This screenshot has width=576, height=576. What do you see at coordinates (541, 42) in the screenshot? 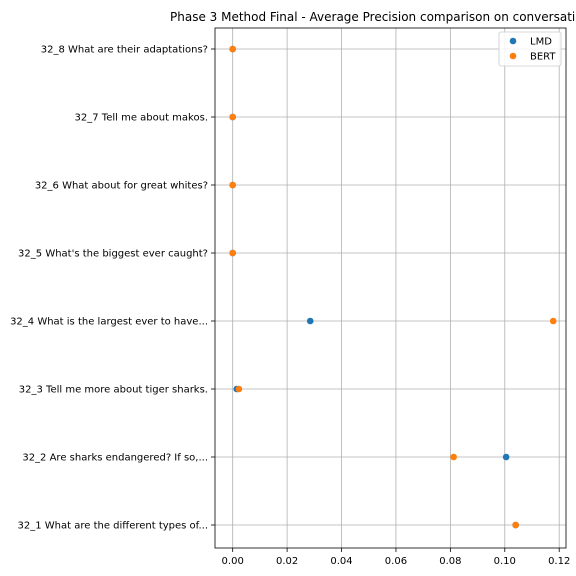
I see `legend-label-lmd: LMD` at bounding box center [541, 42].